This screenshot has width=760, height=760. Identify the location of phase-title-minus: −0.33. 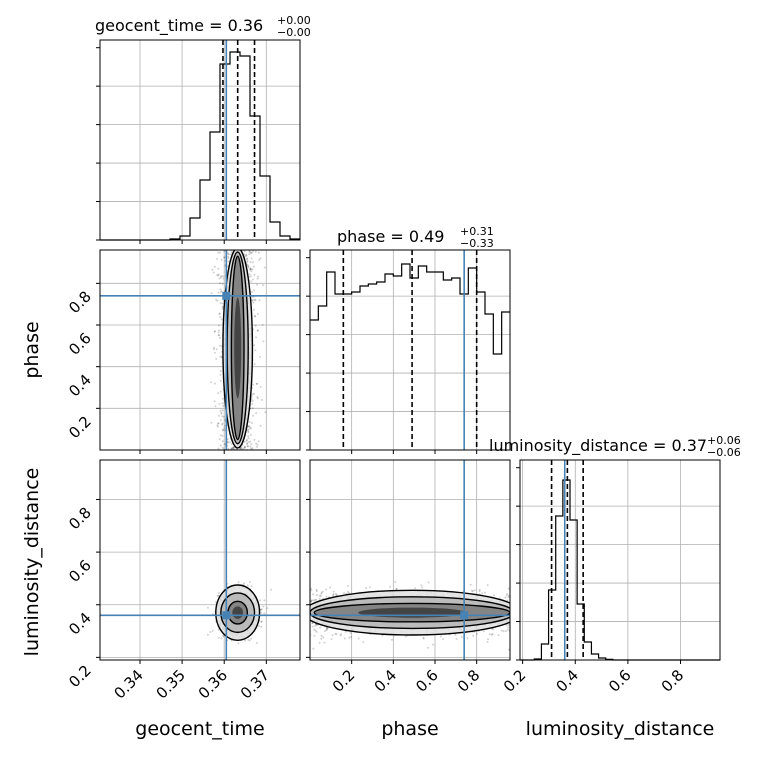
(477, 243).